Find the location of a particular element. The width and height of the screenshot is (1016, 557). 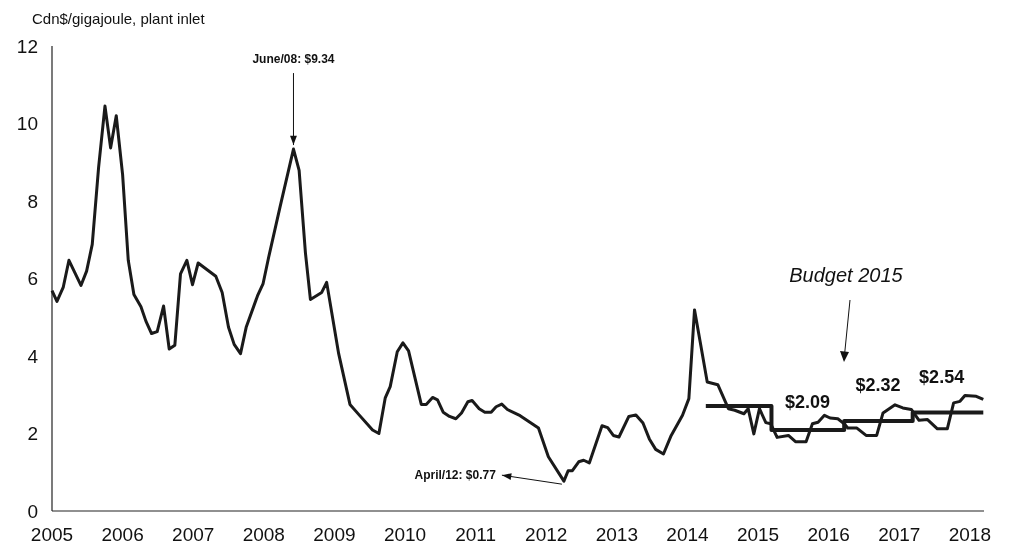

y-tick-label: 10 is located at coordinates (27, 124).